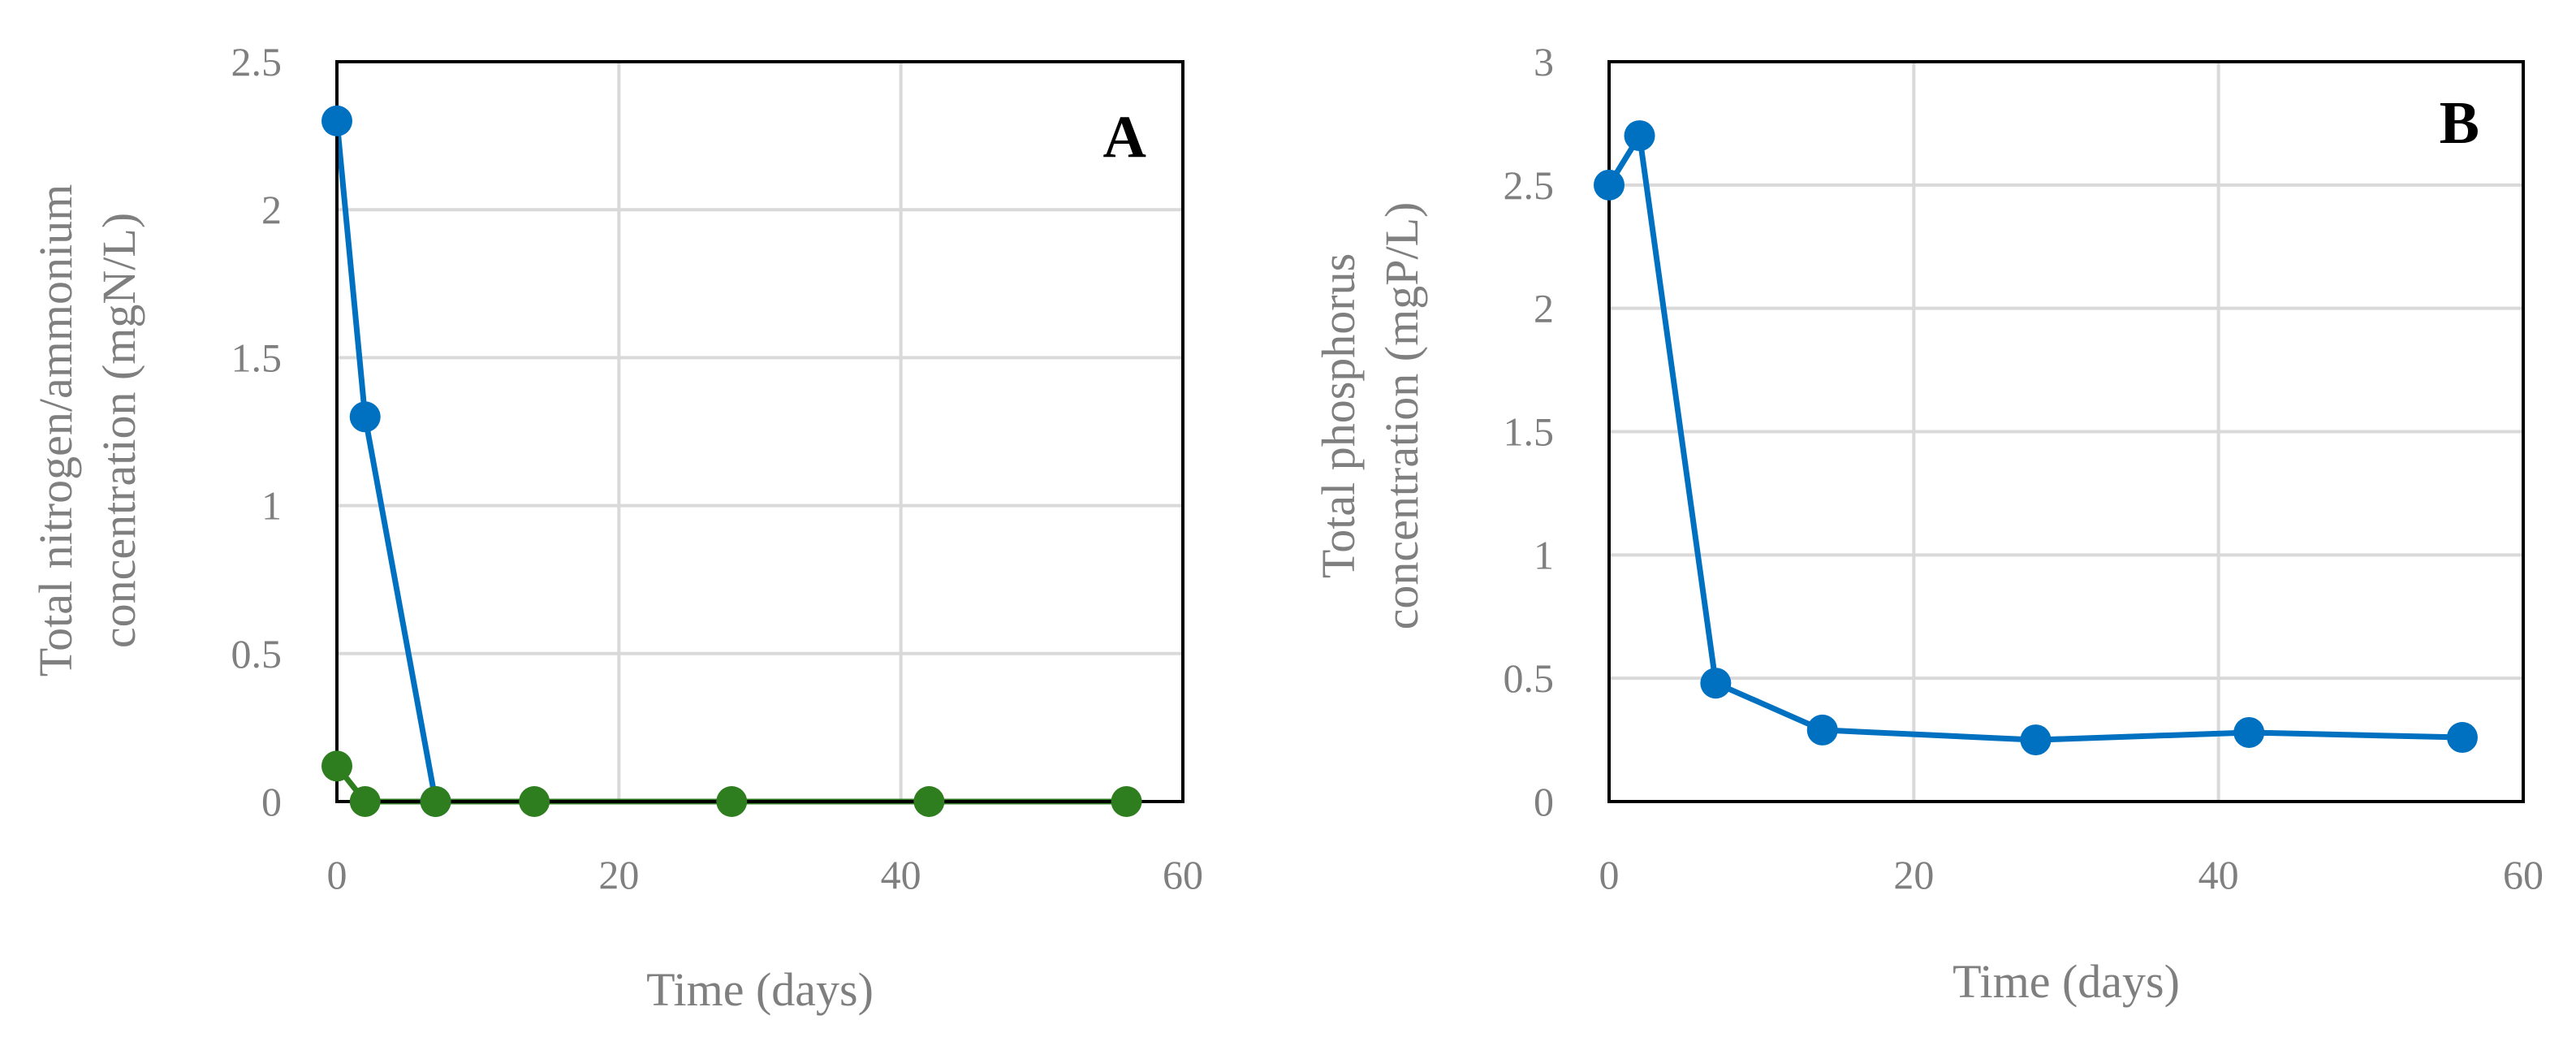 The image size is (2576, 1046). I want to click on panel-b-y-tick-label: 0.5, so click(1529, 678).